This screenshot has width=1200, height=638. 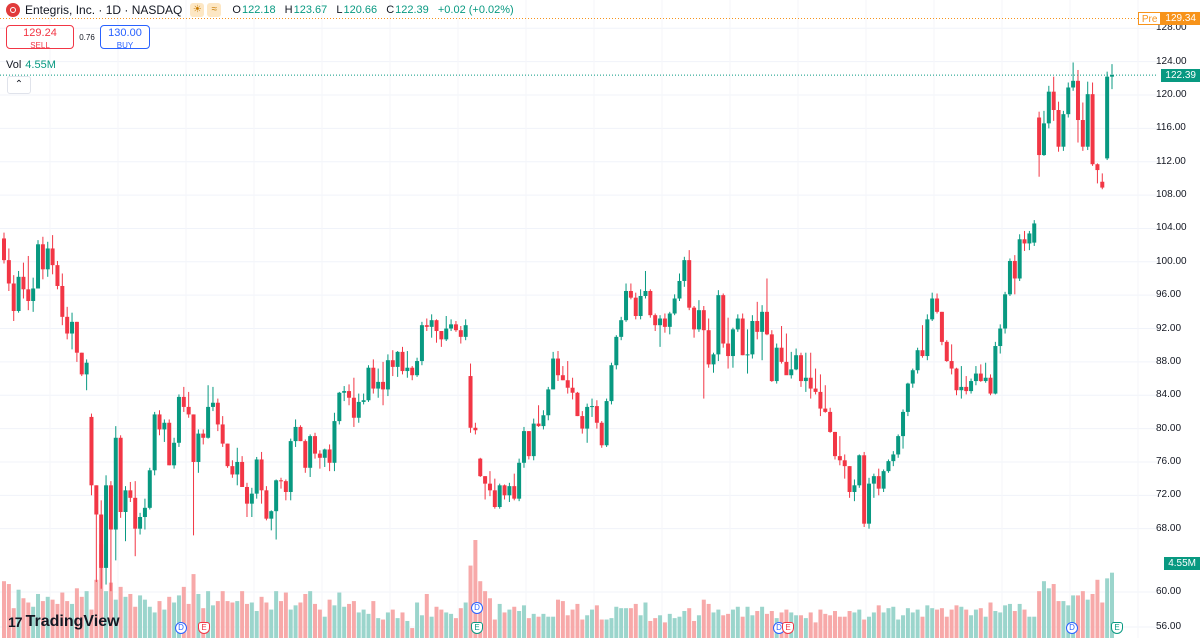 What do you see at coordinates (214, 10) in the screenshot?
I see `approx-icon: ≈` at bounding box center [214, 10].